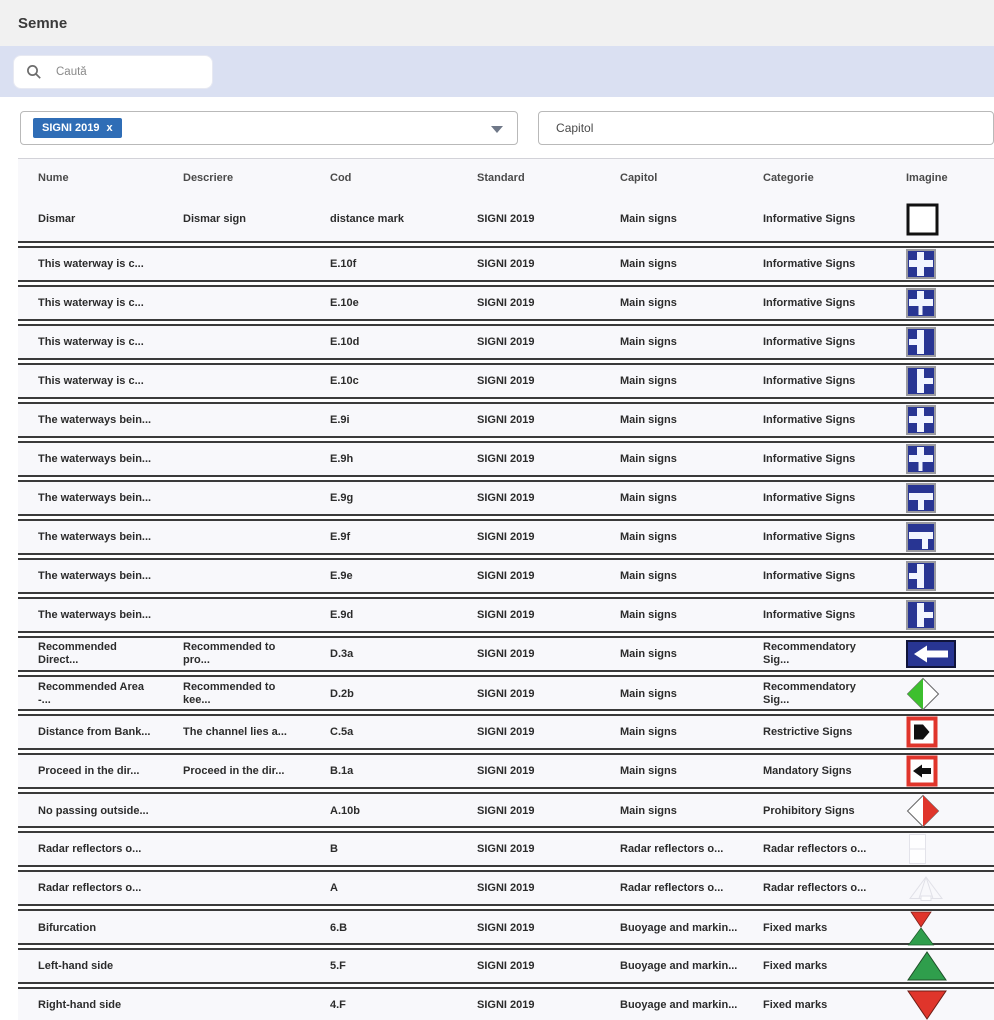 The height and width of the screenshot is (1020, 994). I want to click on standard-select: SIGNI 2019 x, so click(269, 128).